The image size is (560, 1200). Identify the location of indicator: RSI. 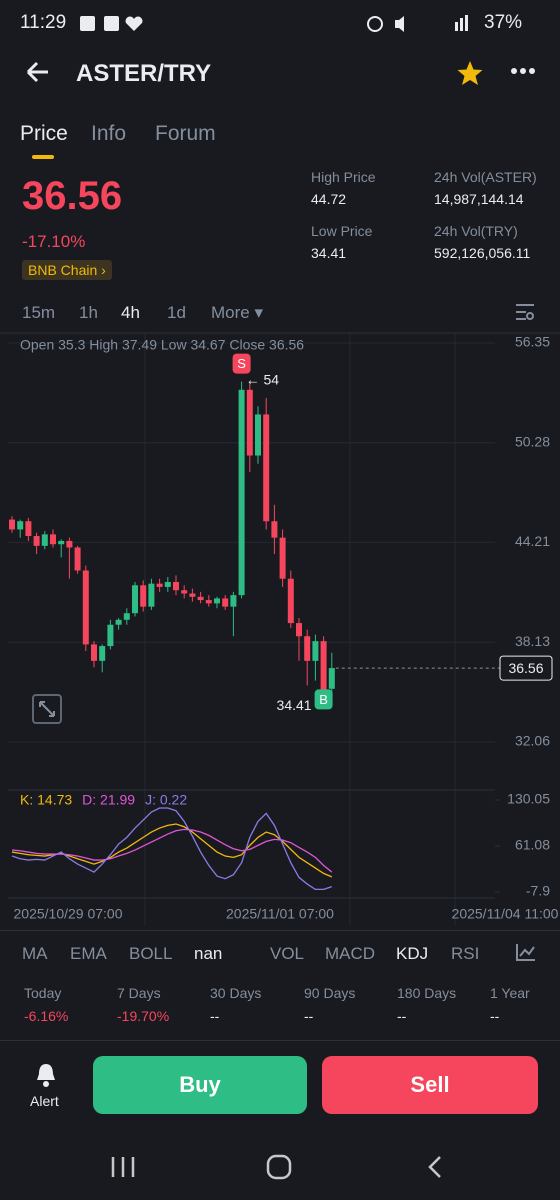
(465, 953).